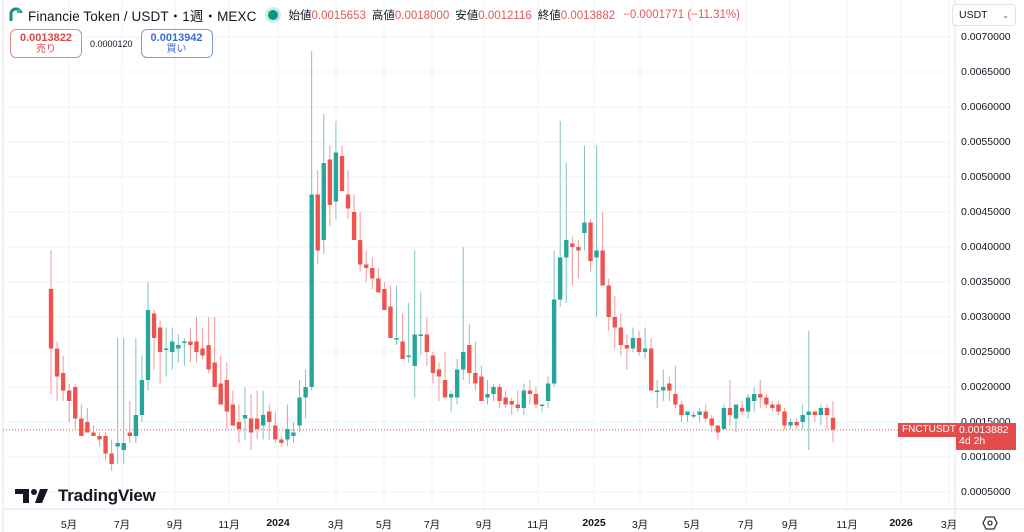 The height and width of the screenshot is (532, 1024). What do you see at coordinates (990, 523) in the screenshot?
I see `axis-settings-button` at bounding box center [990, 523].